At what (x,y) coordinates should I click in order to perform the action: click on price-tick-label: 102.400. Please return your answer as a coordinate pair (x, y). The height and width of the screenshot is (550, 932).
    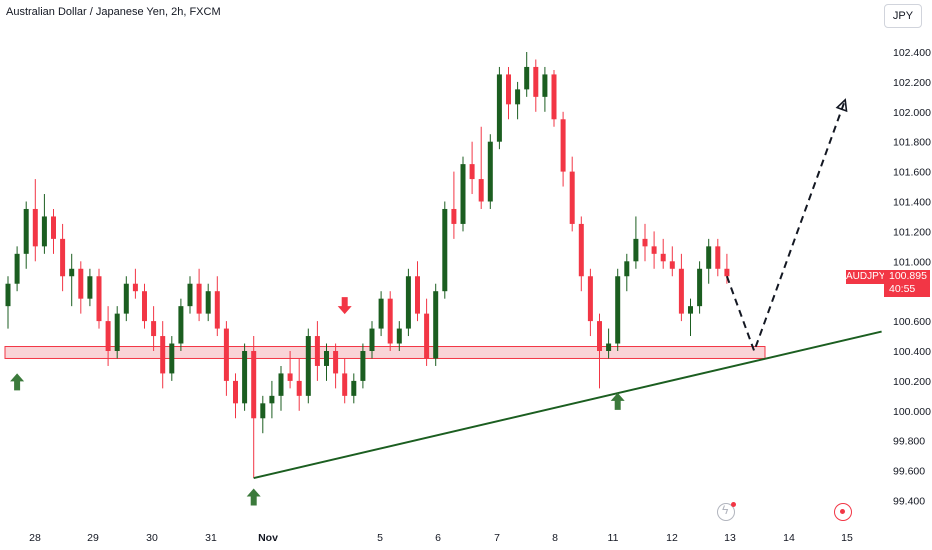
    Looking at the image, I should click on (912, 53).